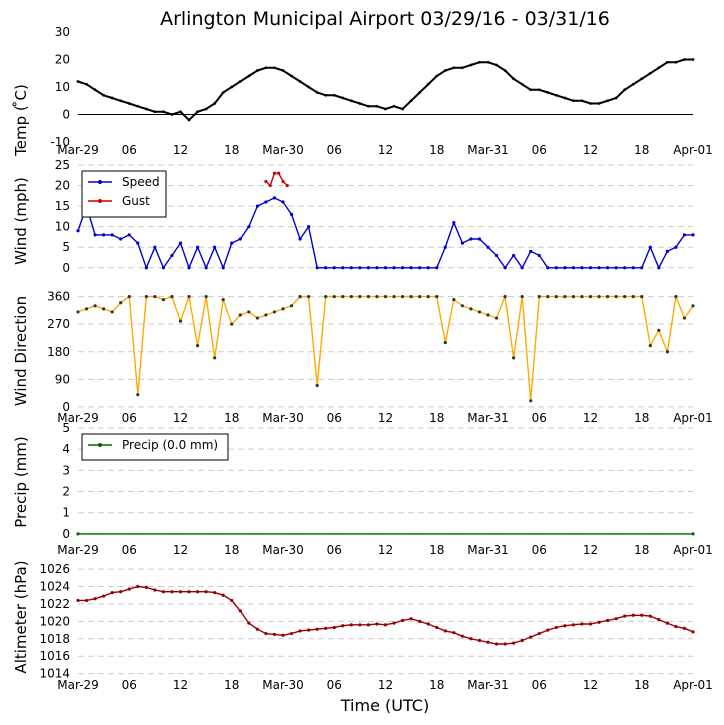 This screenshot has height=725, width=724. I want to click on x-tick-label-direction: Mar-30, so click(282, 418).